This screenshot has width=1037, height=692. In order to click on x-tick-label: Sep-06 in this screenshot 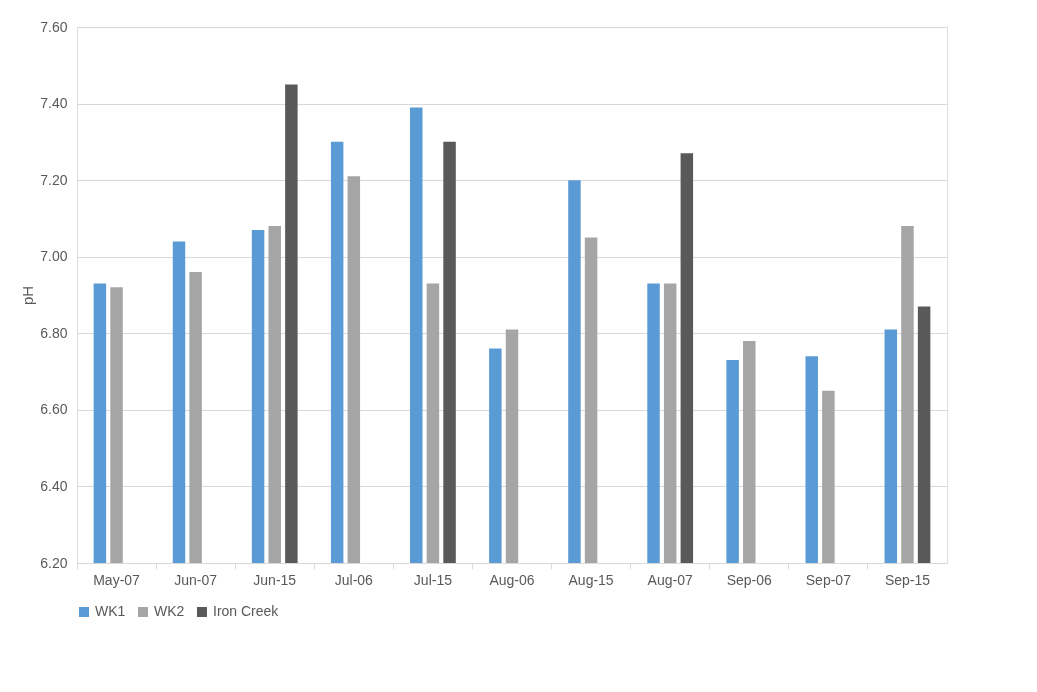, I will do `click(749, 579)`.